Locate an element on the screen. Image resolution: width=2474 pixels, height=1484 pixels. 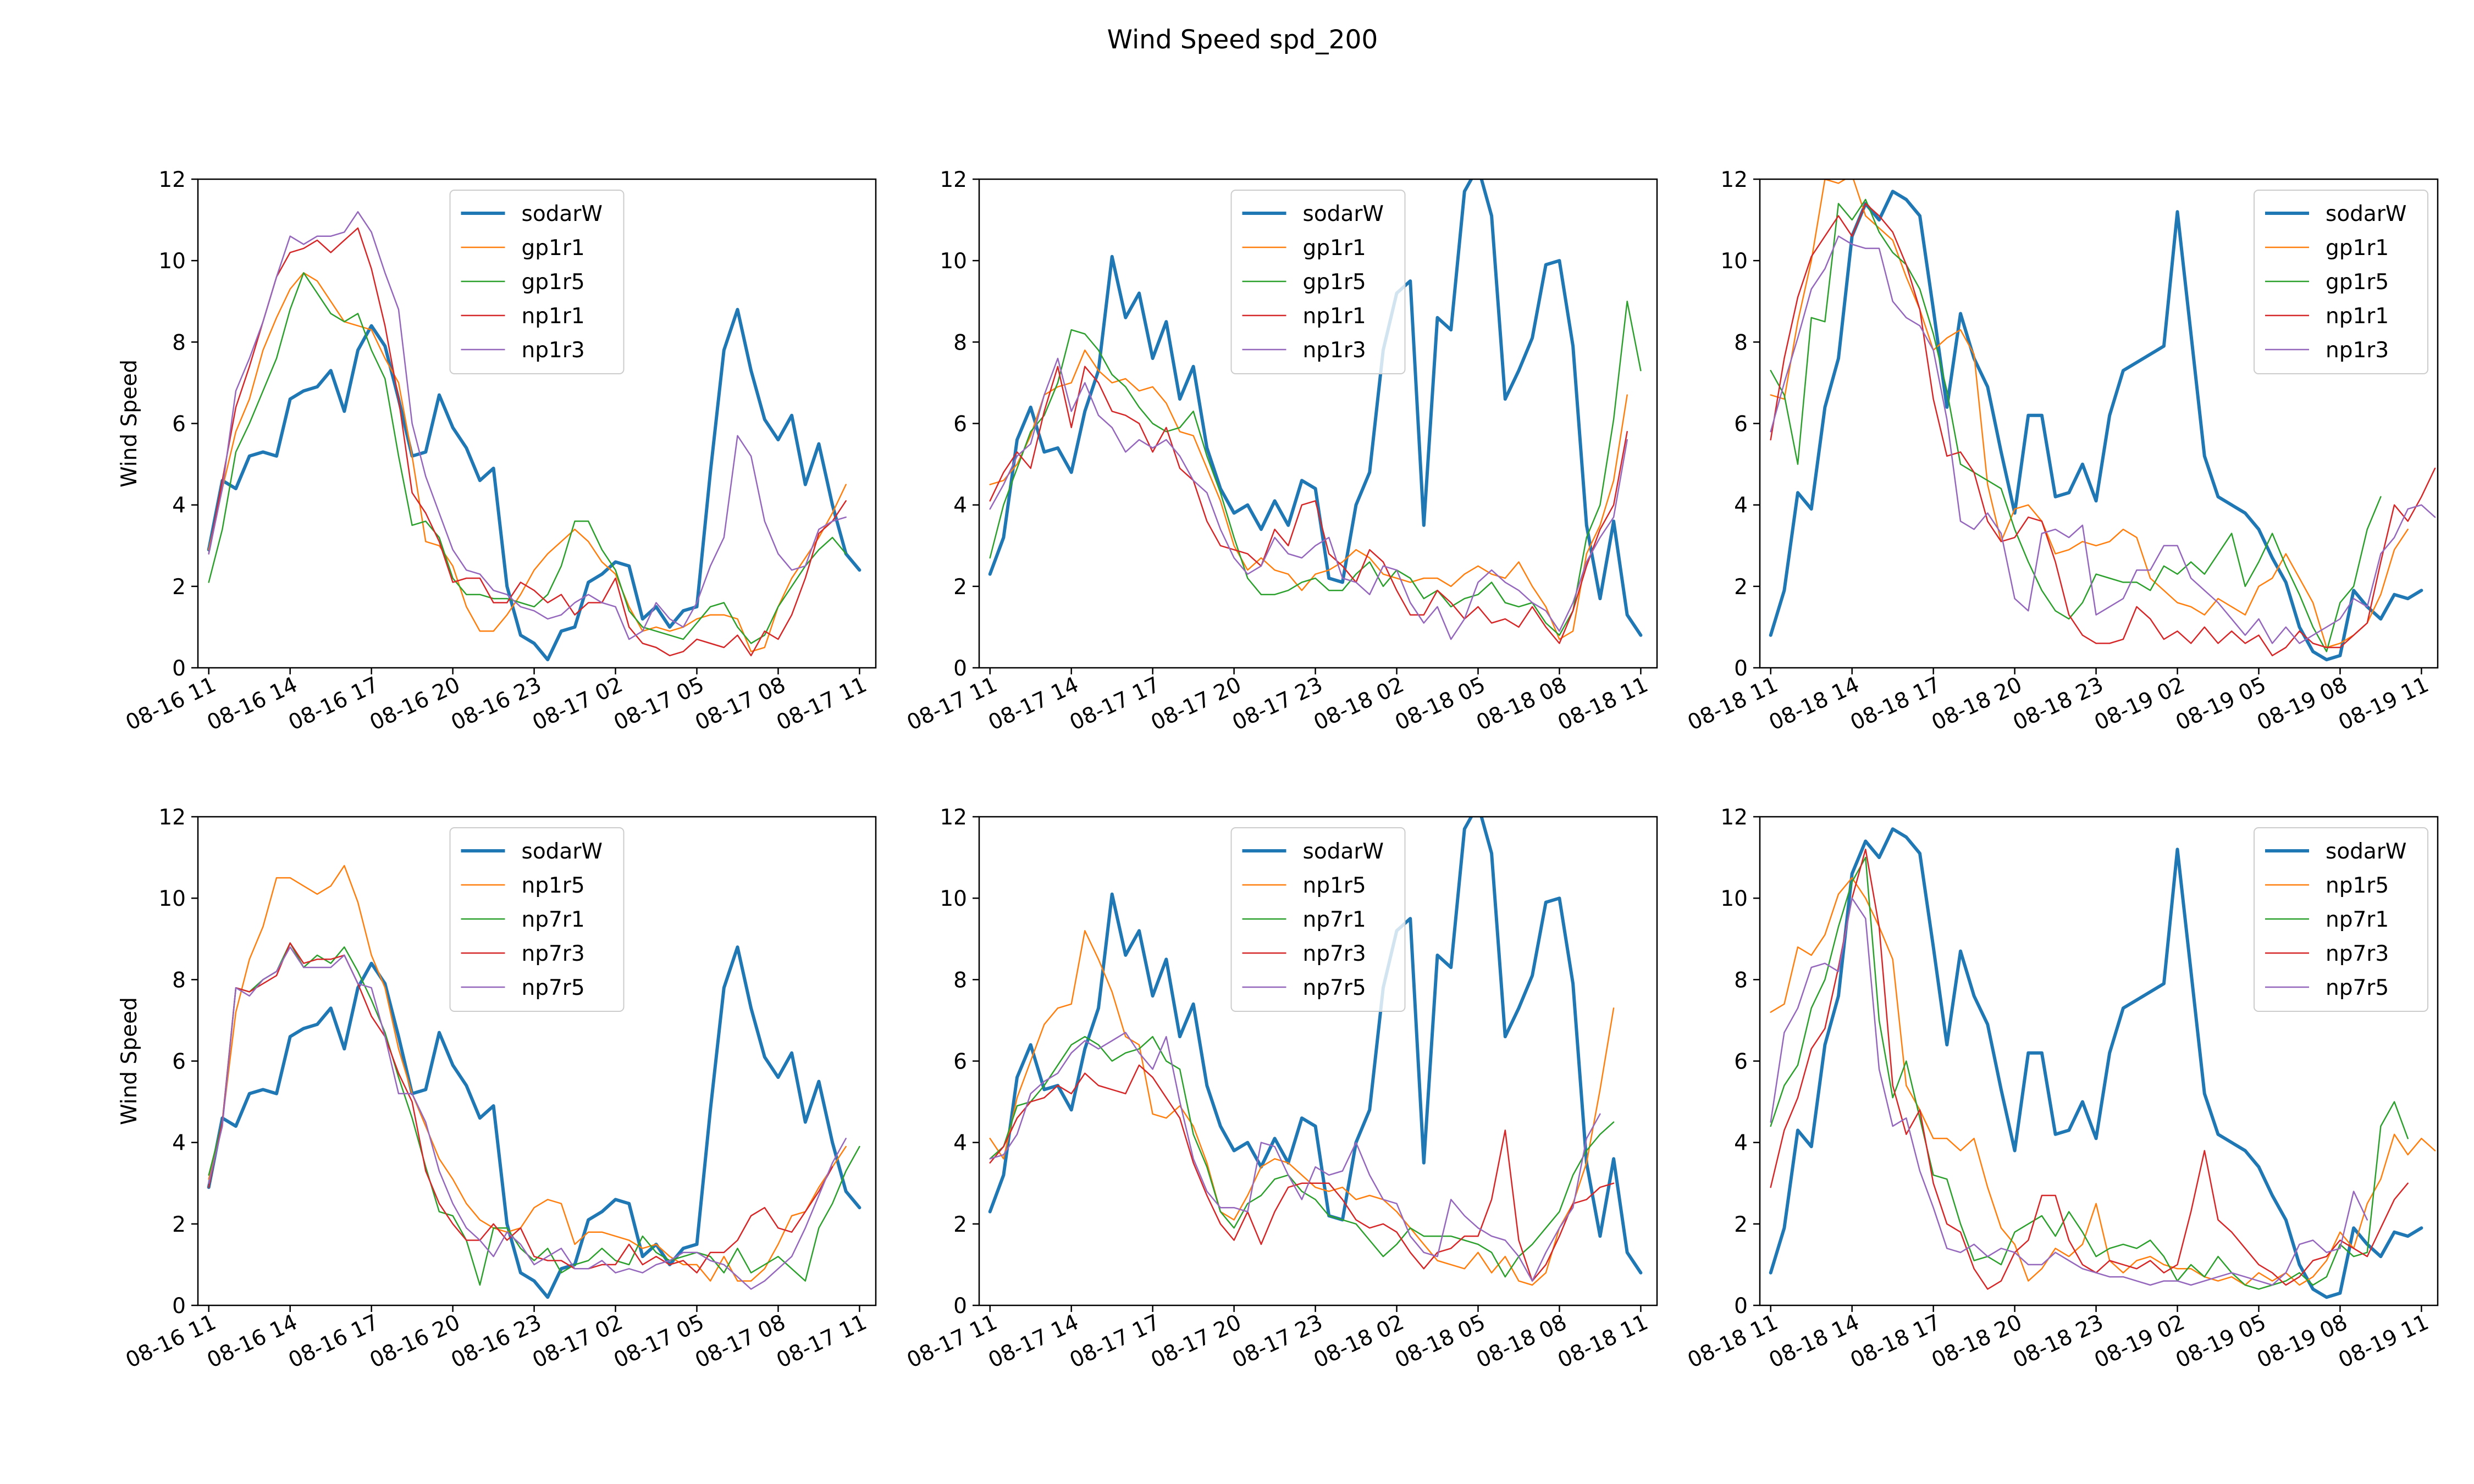
legend-entry-gp1r5: gp1r5 is located at coordinates (553, 282).